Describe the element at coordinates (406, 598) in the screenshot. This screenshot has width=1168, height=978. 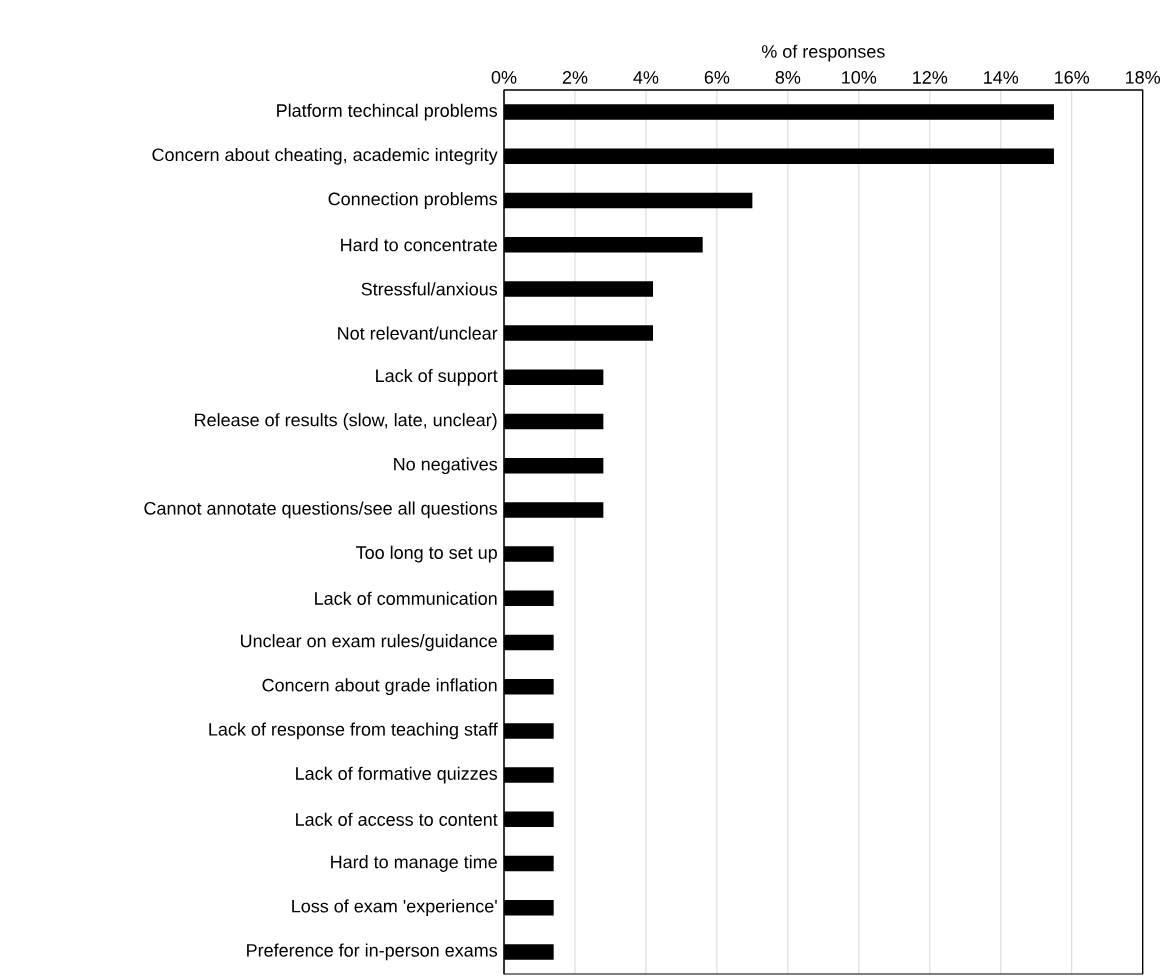
I see `y-tick-label: Lack of communication` at that location.